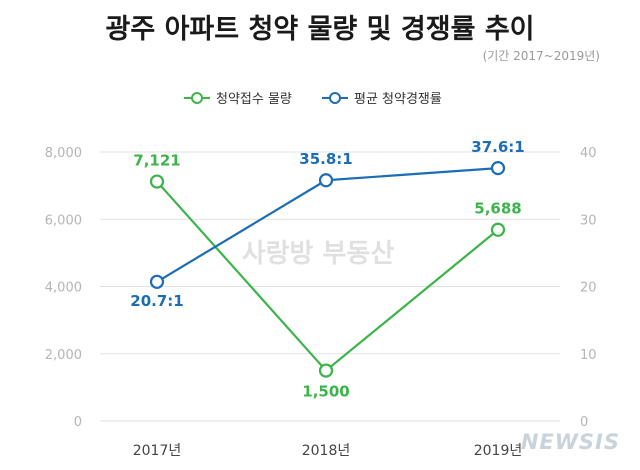  I want to click on data-label: 7,121, so click(156, 161).